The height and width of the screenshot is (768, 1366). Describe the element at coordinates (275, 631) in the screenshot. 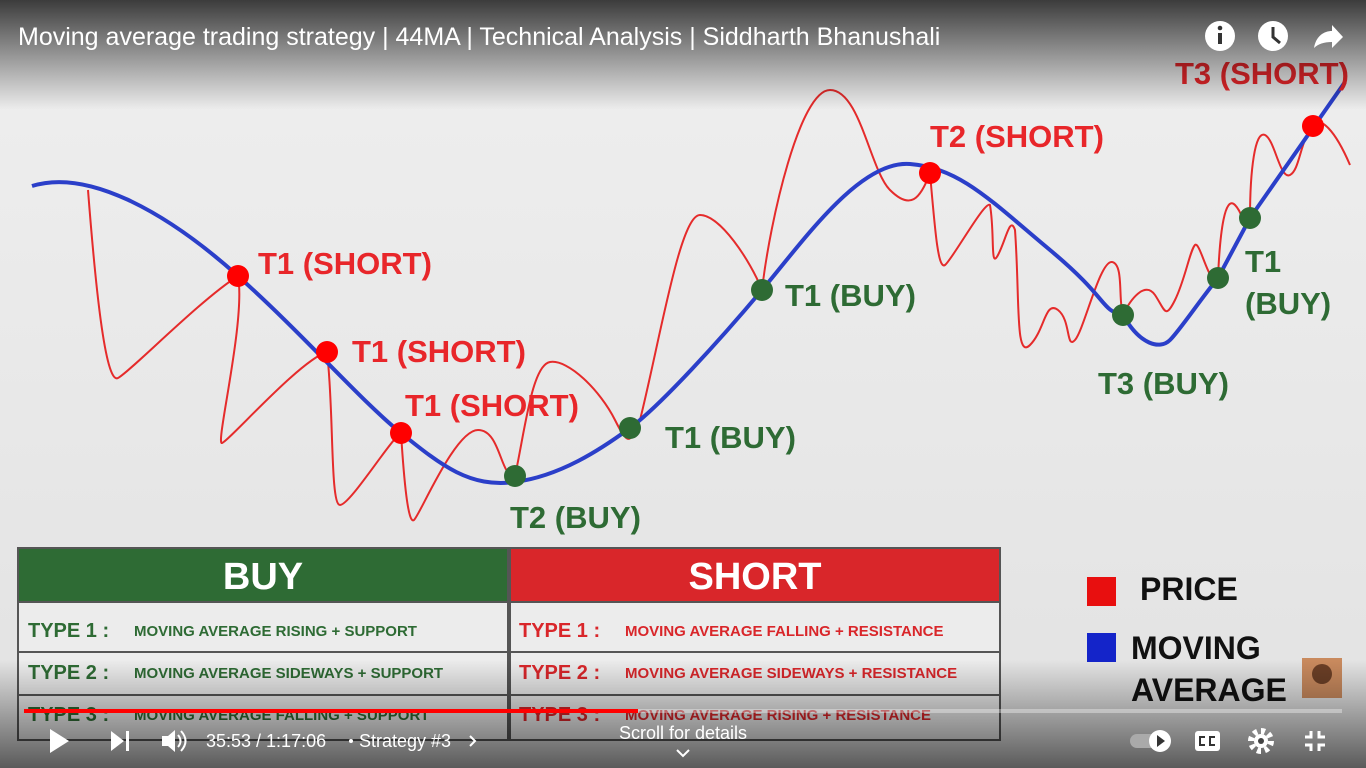

I see `row-text: MOVING AVERAGE RISING + SUPPORT` at that location.